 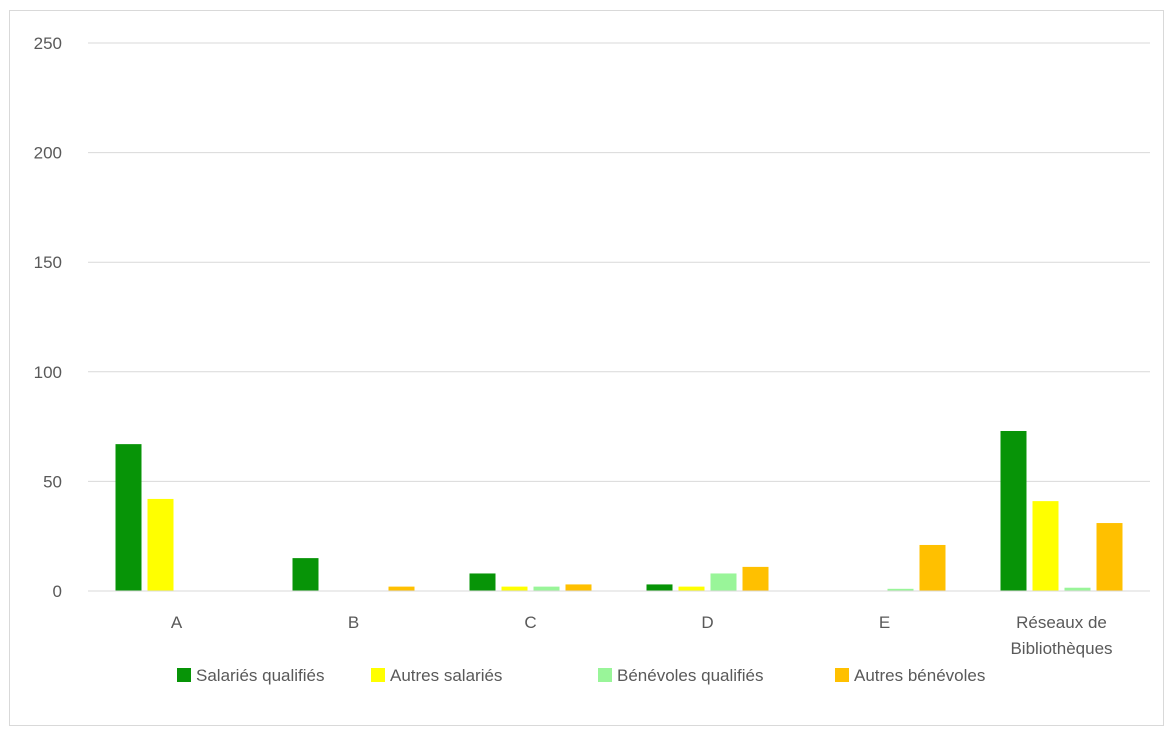 What do you see at coordinates (691, 588) in the screenshot?
I see `bar-autres-salariés-3` at bounding box center [691, 588].